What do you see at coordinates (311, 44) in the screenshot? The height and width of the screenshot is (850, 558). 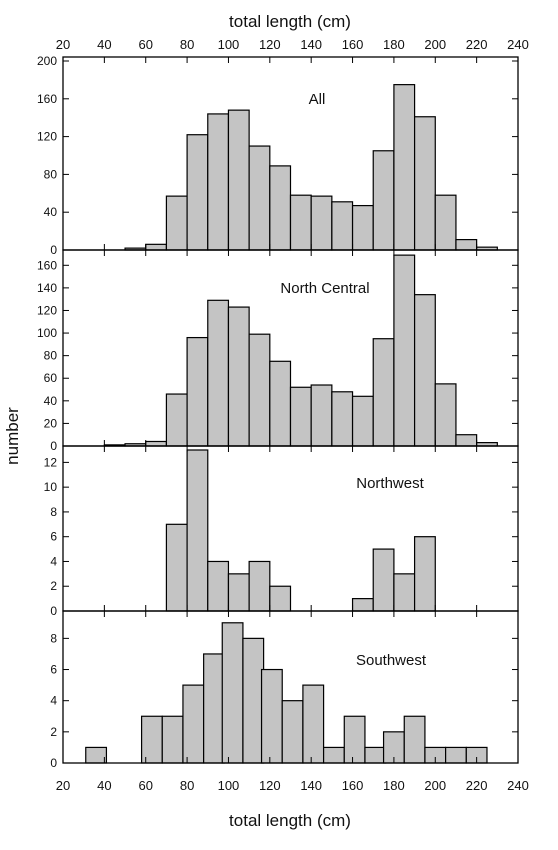 I see `x-tick-label-top: 140` at bounding box center [311, 44].